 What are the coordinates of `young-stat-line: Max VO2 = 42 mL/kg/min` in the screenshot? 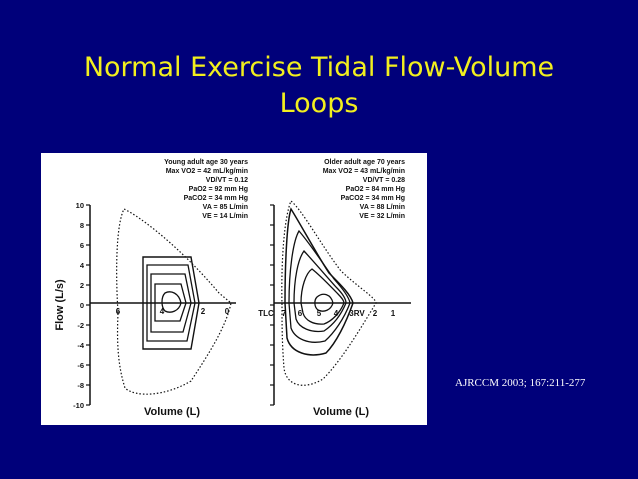 It's located at (207, 171).